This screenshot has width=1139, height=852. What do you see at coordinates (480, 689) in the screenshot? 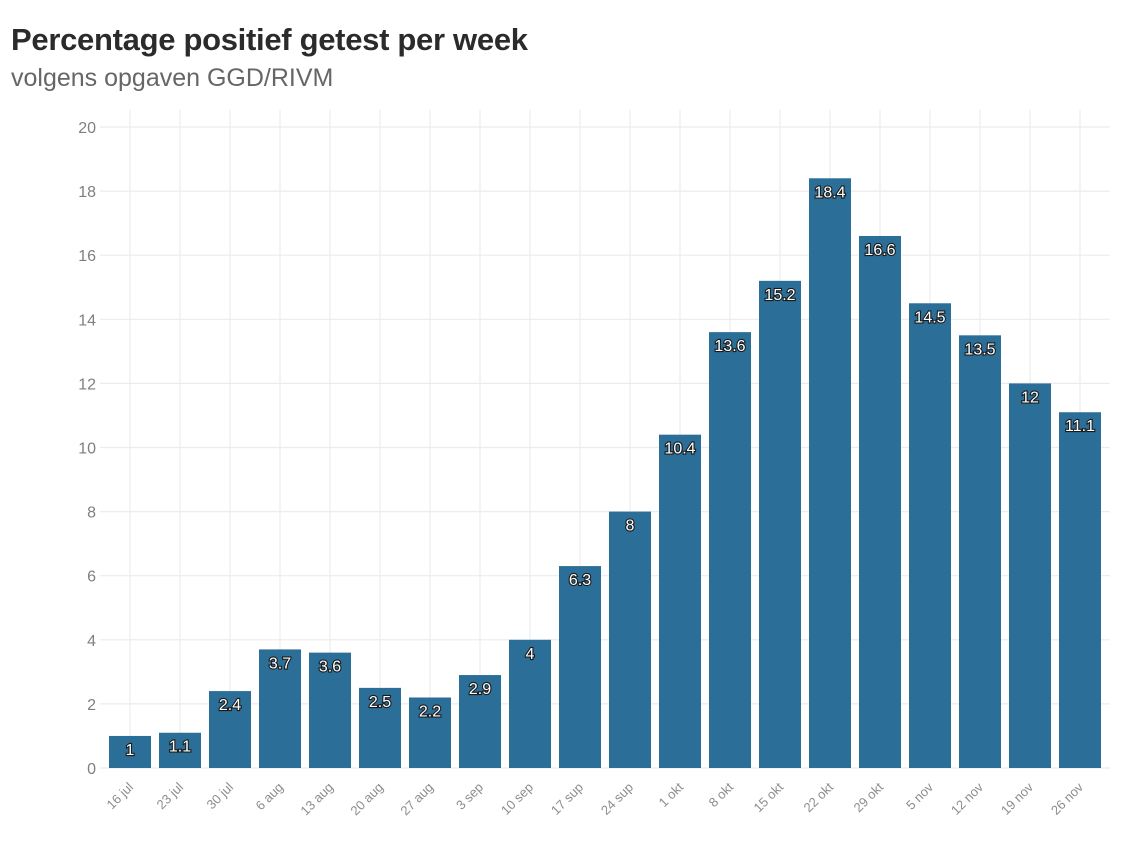
I see `data-label: 2.9` at bounding box center [480, 689].